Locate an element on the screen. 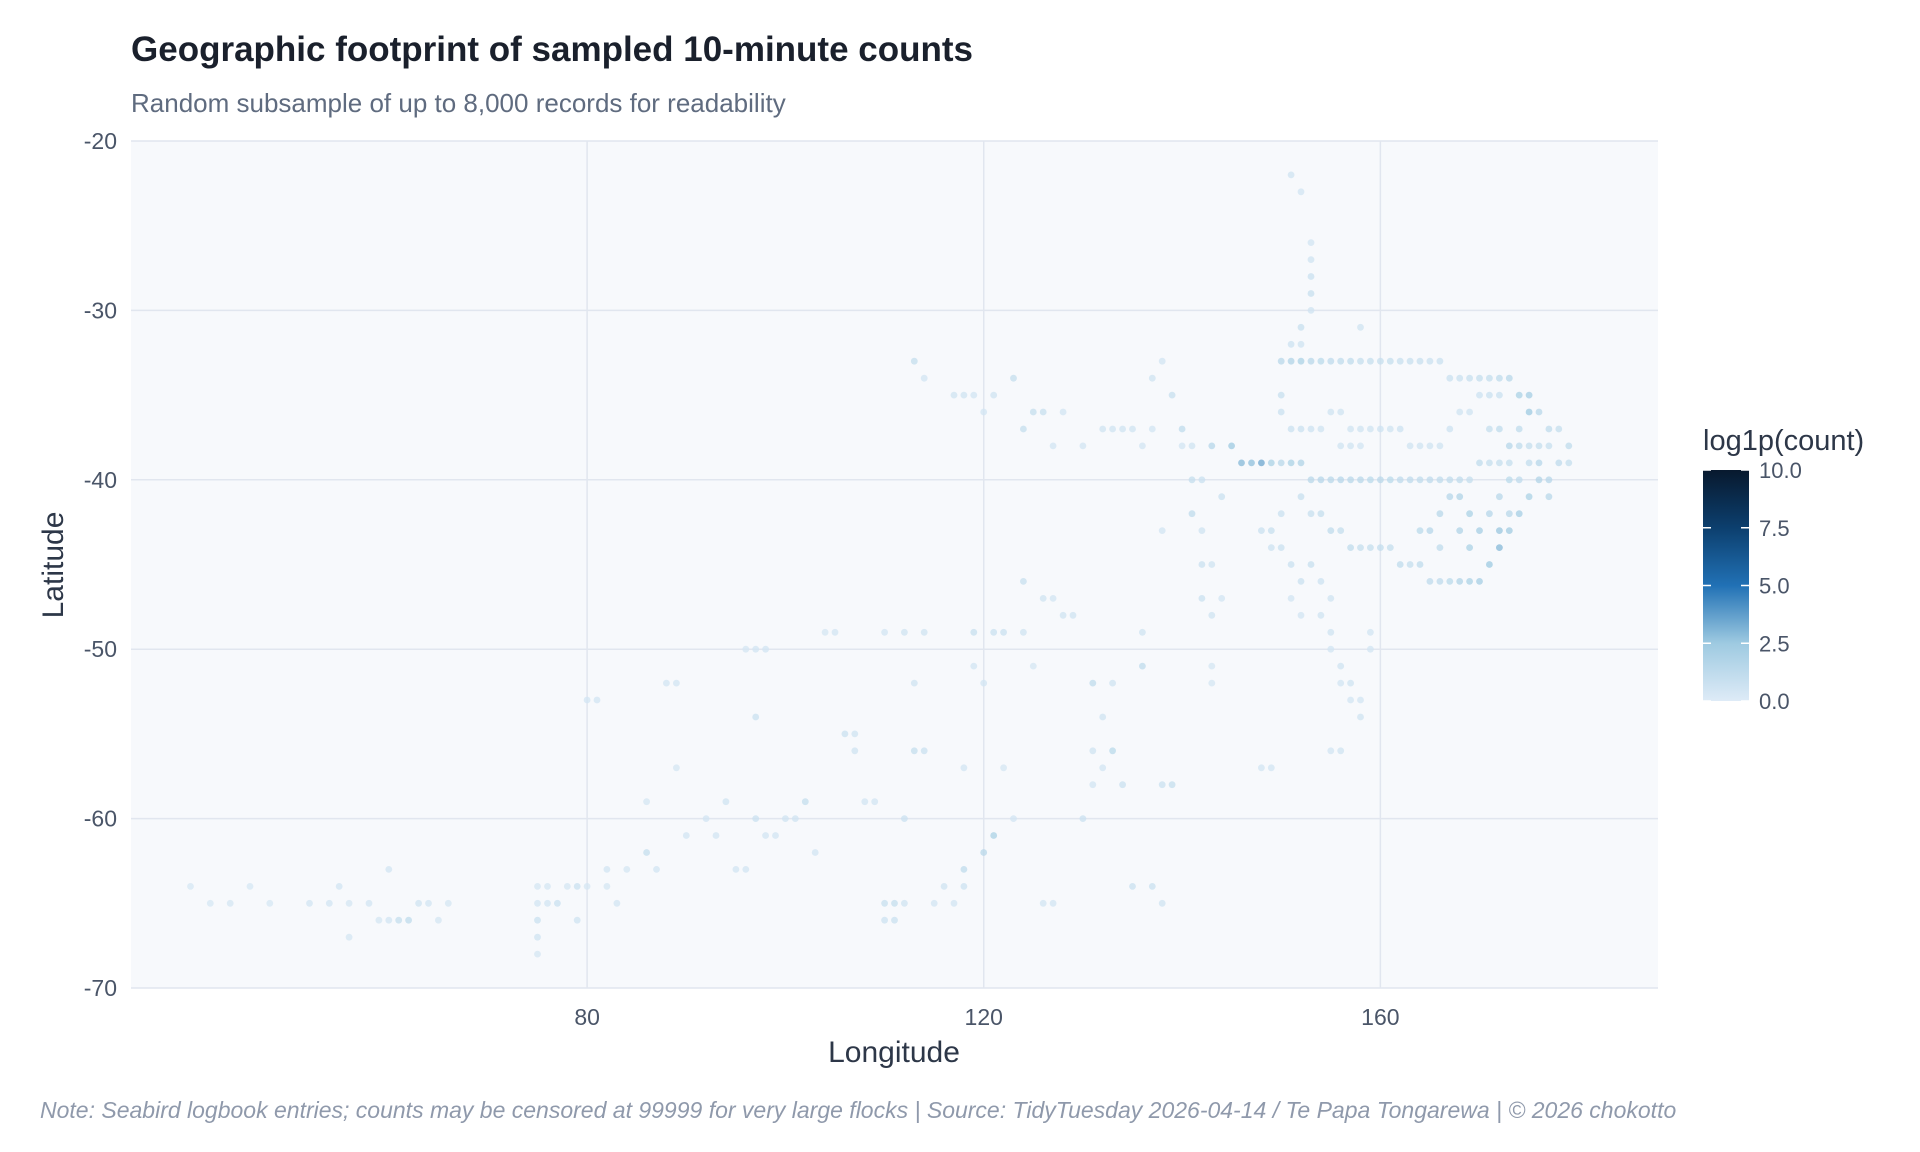  legend-tick-label: 5.0 is located at coordinates (1774, 586).